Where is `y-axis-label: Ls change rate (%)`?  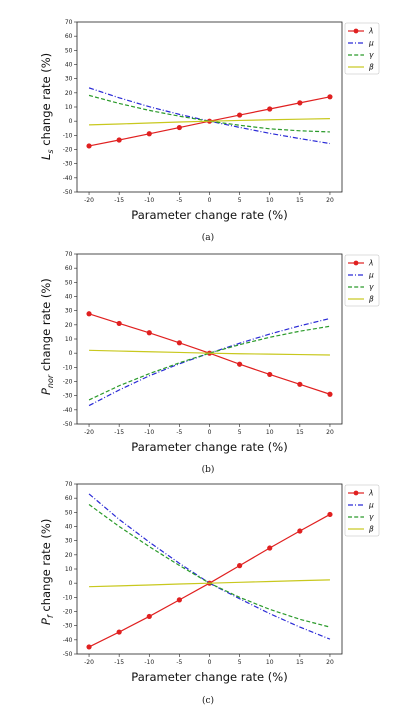
y-axis-label: Ls change rate (%) is located at coordinates (47, 106).